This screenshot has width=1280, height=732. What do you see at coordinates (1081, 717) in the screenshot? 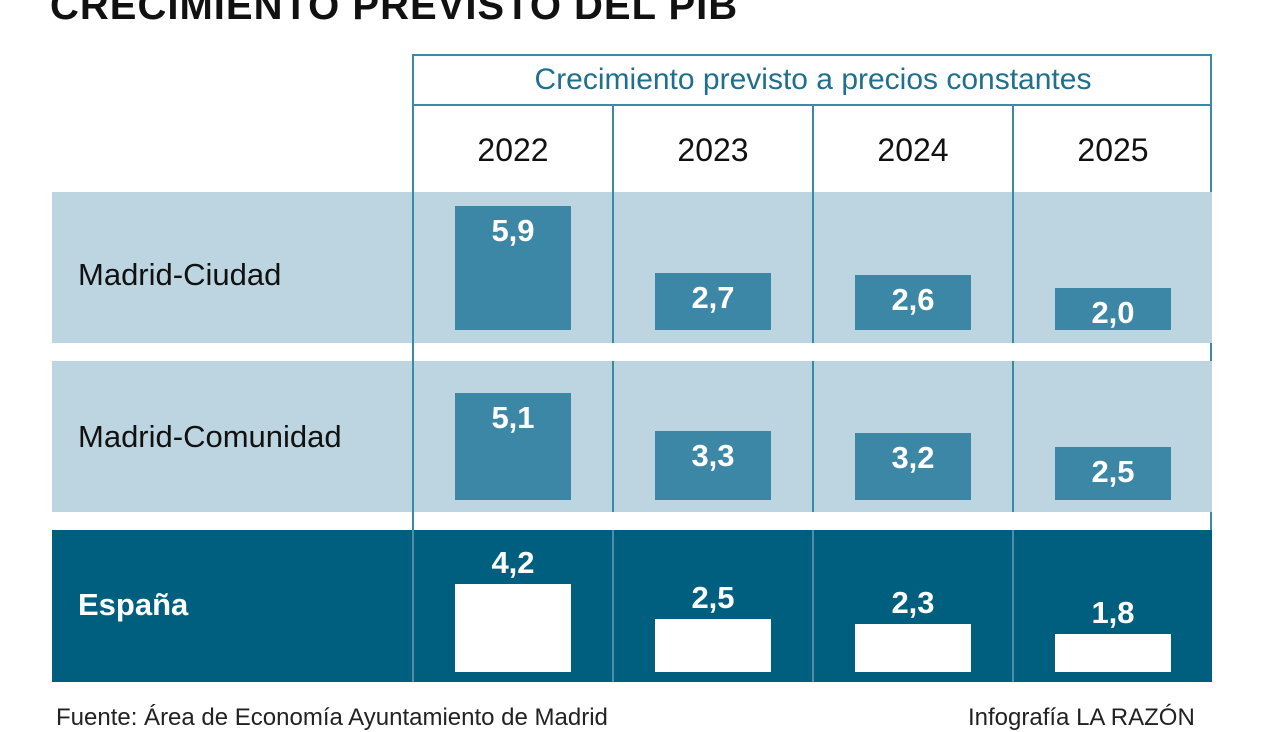
I see `credit-note: Infografía LA RAZÓN` at bounding box center [1081, 717].